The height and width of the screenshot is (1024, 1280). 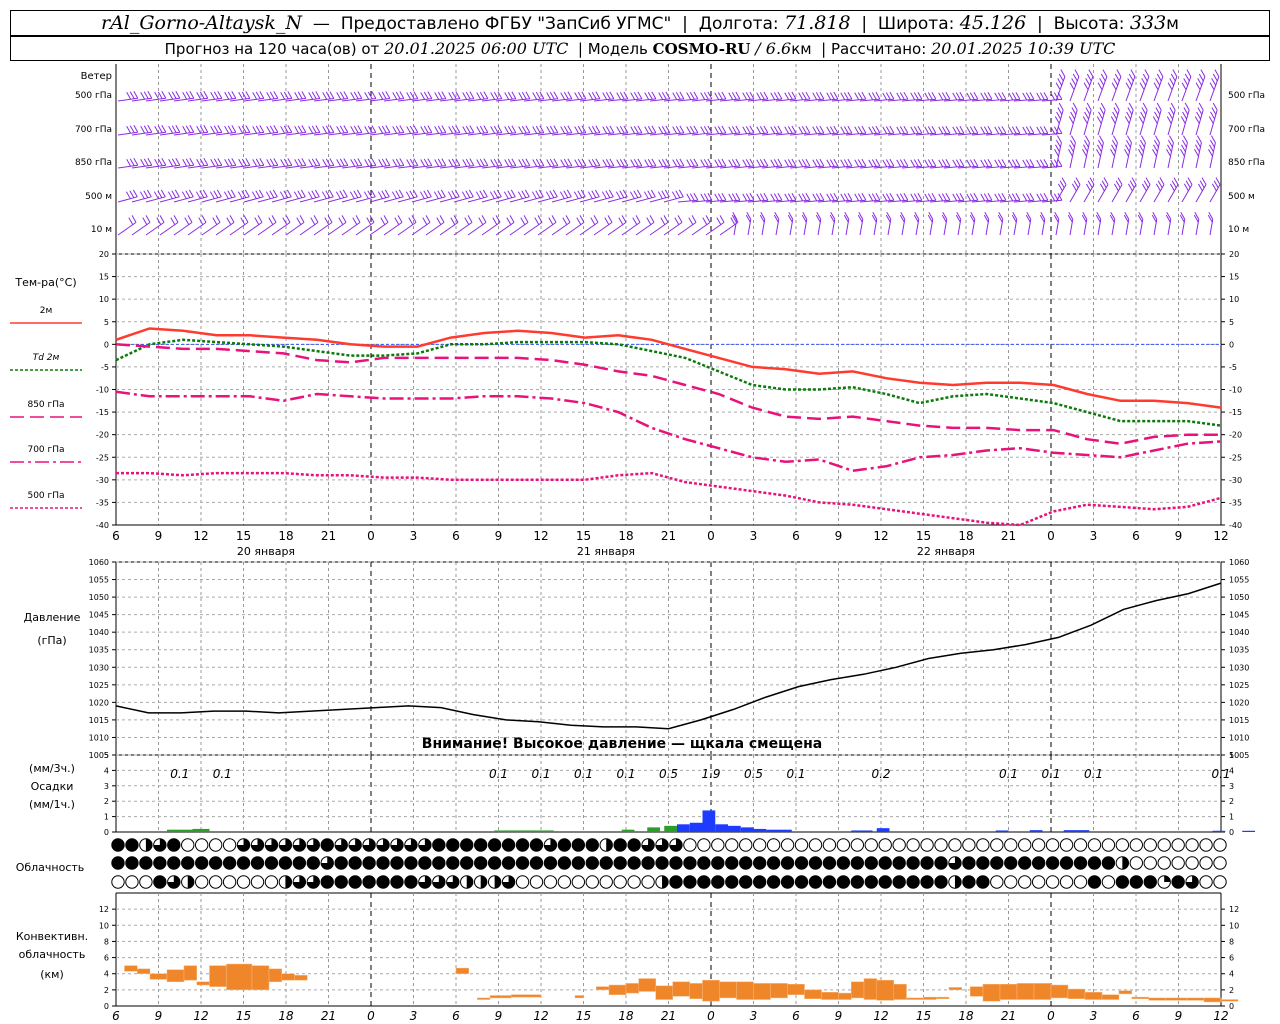 I want to click on y-tick-label-right: 1, so click(x=1231, y=817).